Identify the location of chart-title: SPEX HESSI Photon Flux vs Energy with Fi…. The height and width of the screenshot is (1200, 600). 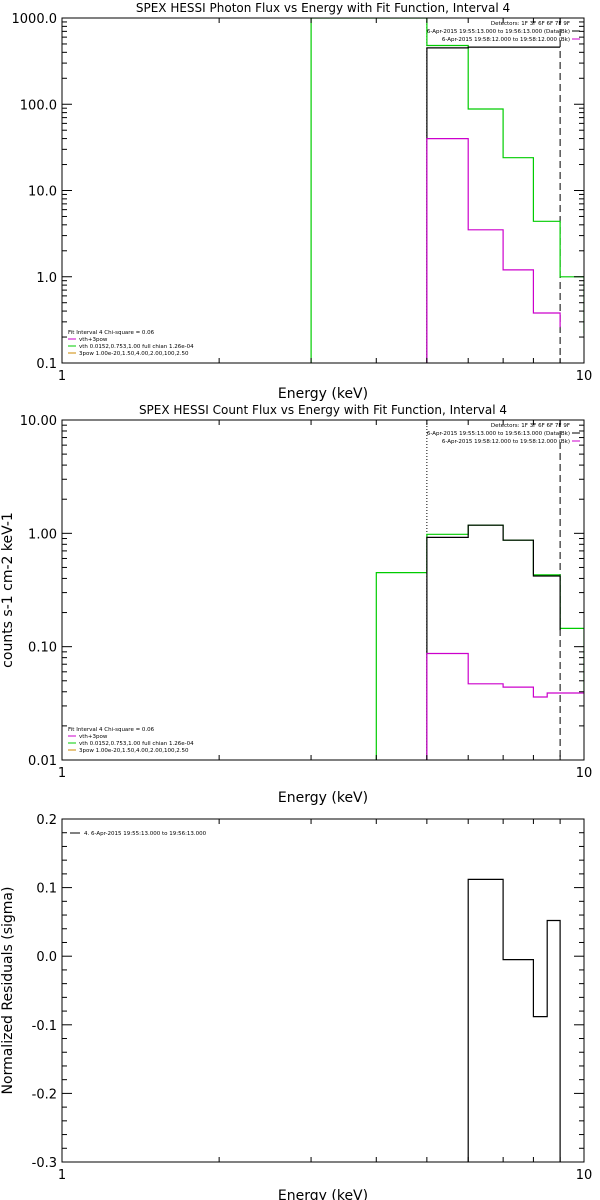
(323, 8).